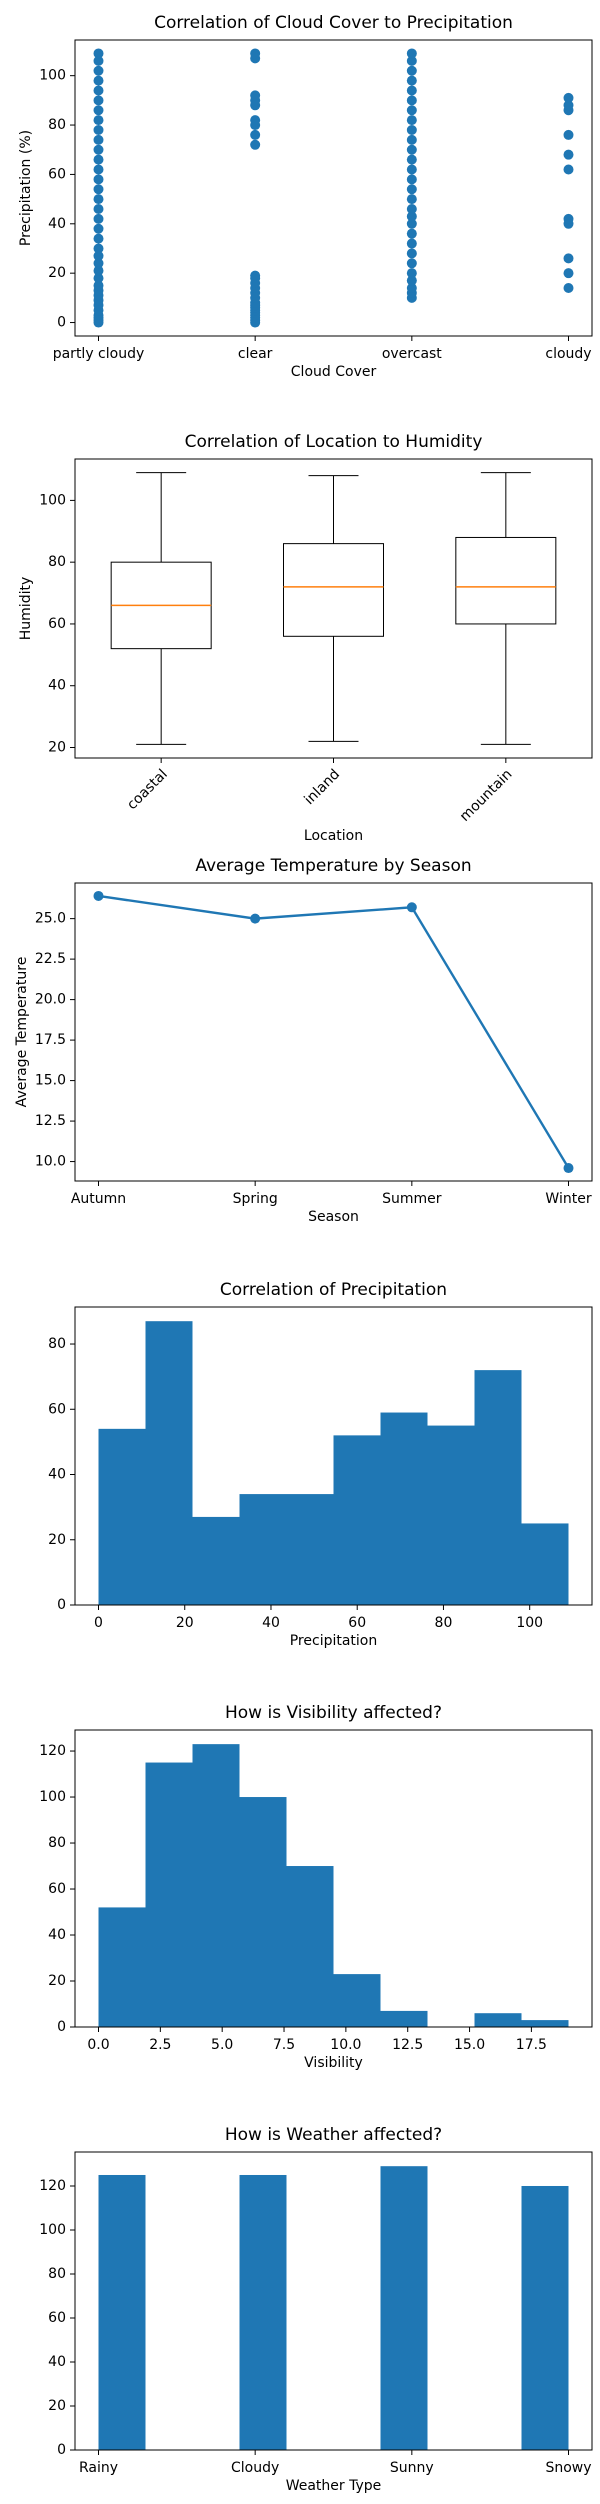  Describe the element at coordinates (345, 2045) in the screenshot. I see `x-tick-label: 10.0` at that location.